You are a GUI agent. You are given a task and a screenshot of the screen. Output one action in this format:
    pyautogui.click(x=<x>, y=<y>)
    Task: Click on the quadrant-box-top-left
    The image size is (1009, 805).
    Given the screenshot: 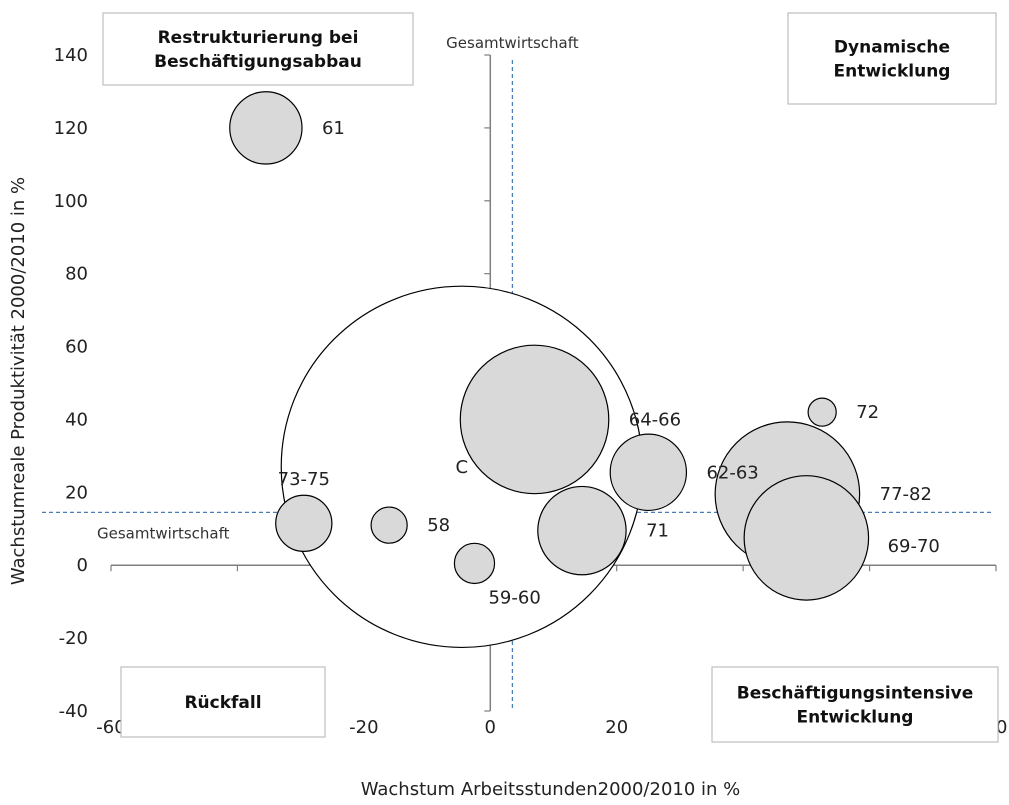 What is the action you would take?
    pyautogui.click(x=258, y=49)
    